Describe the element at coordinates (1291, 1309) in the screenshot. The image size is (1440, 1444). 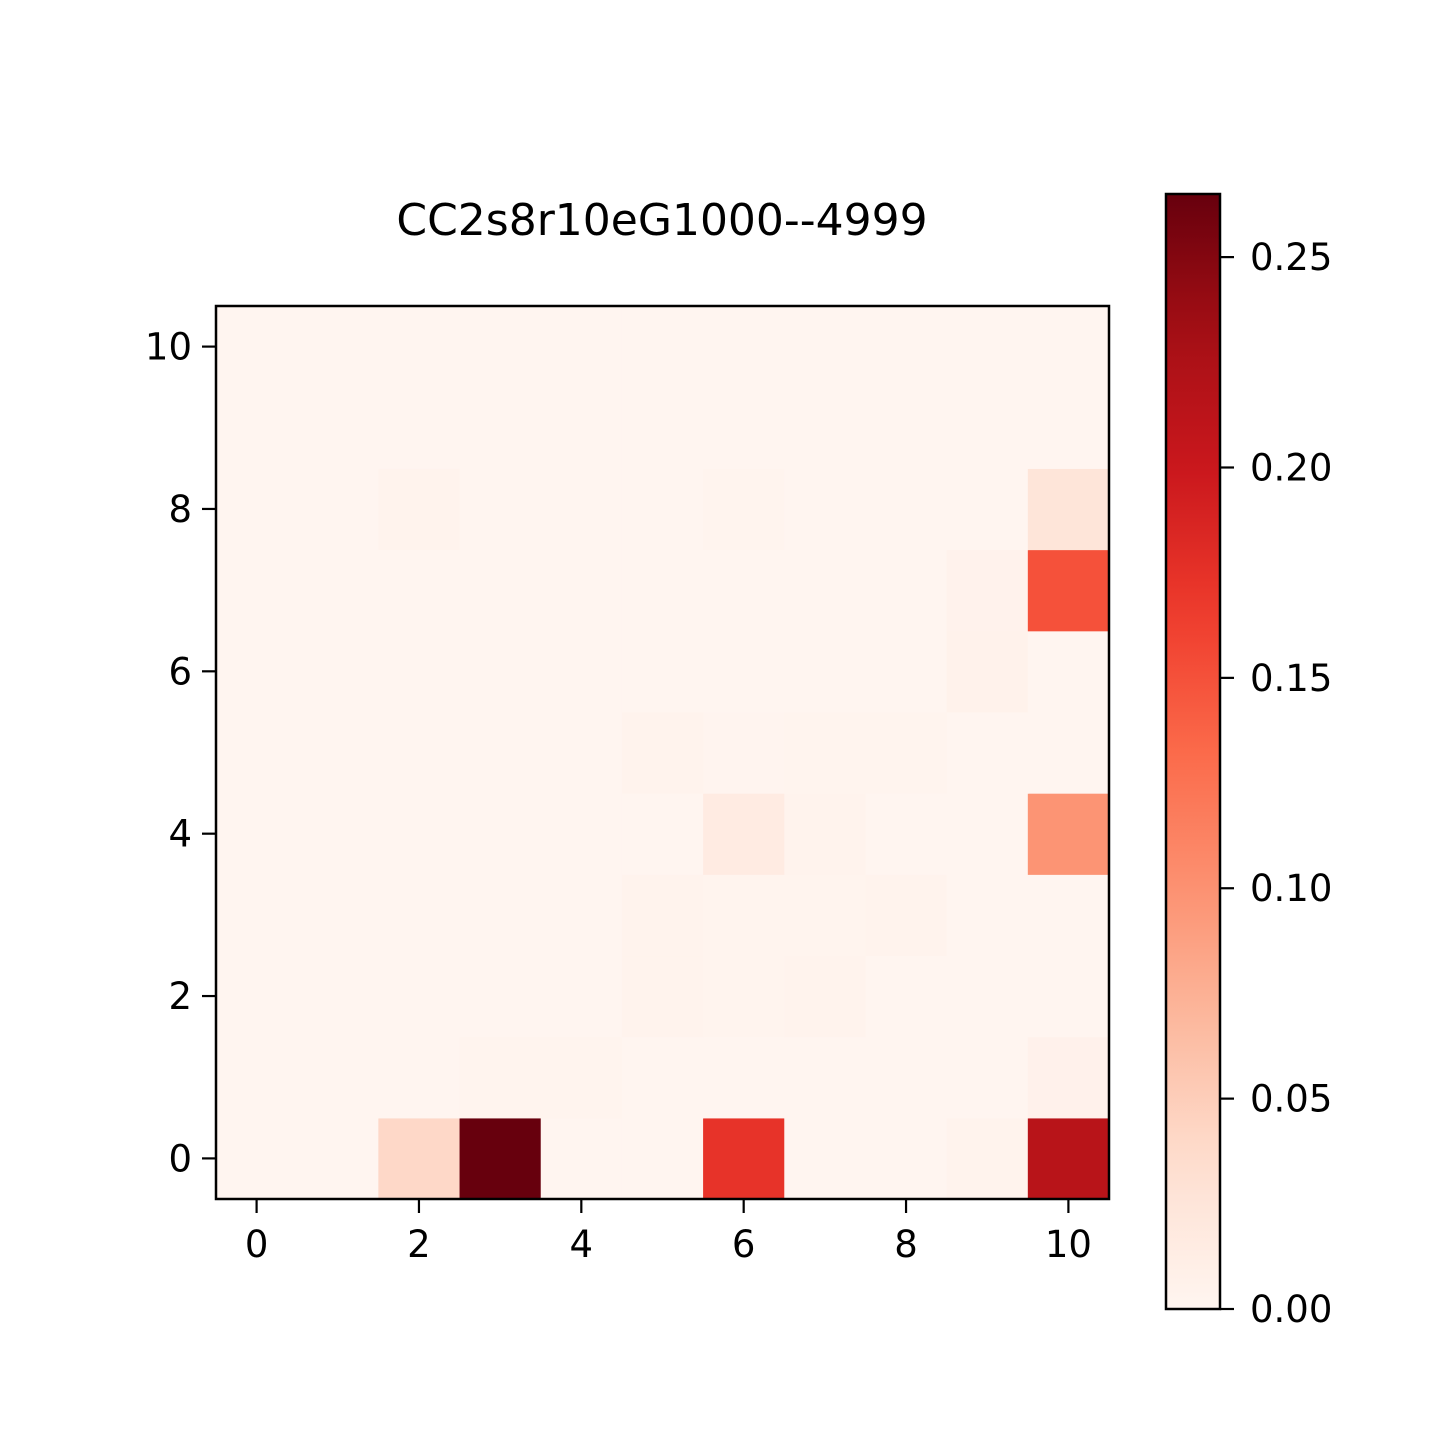
I see `colorbar-tick-label: 0.00` at that location.